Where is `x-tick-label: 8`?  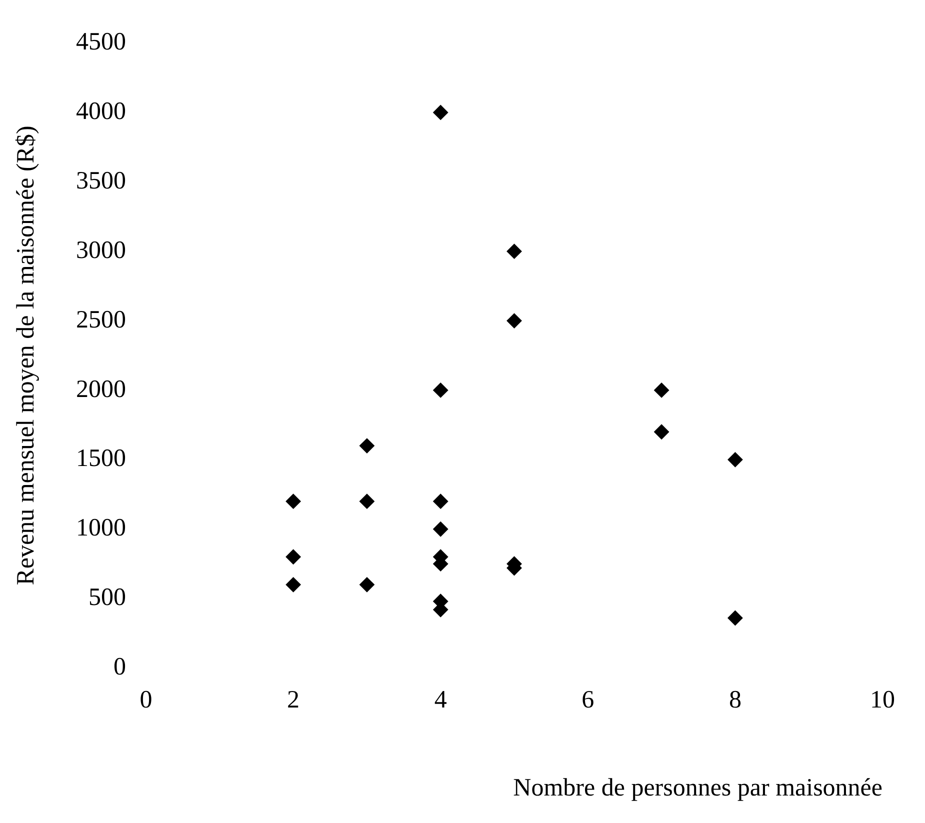
x-tick-label: 8 is located at coordinates (735, 700).